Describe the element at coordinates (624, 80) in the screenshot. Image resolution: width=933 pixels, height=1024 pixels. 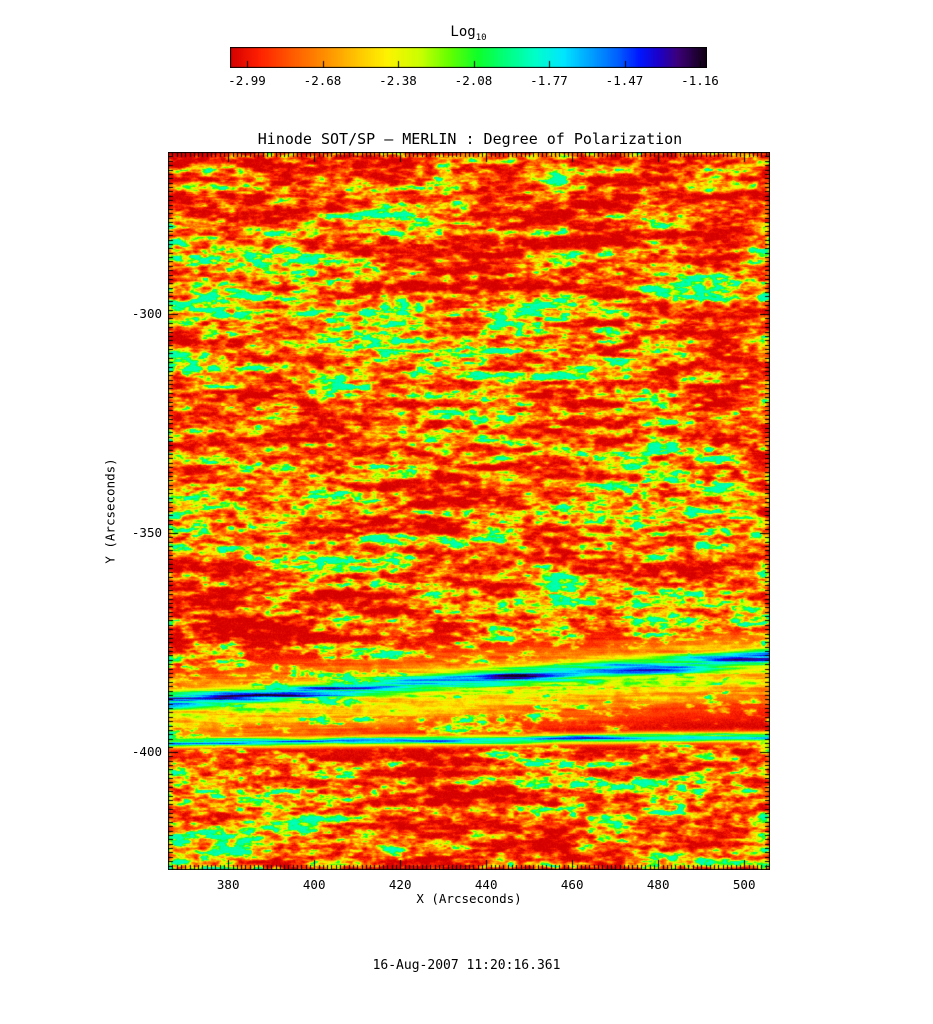
I see `colorbar-tick-label: -1.47` at that location.